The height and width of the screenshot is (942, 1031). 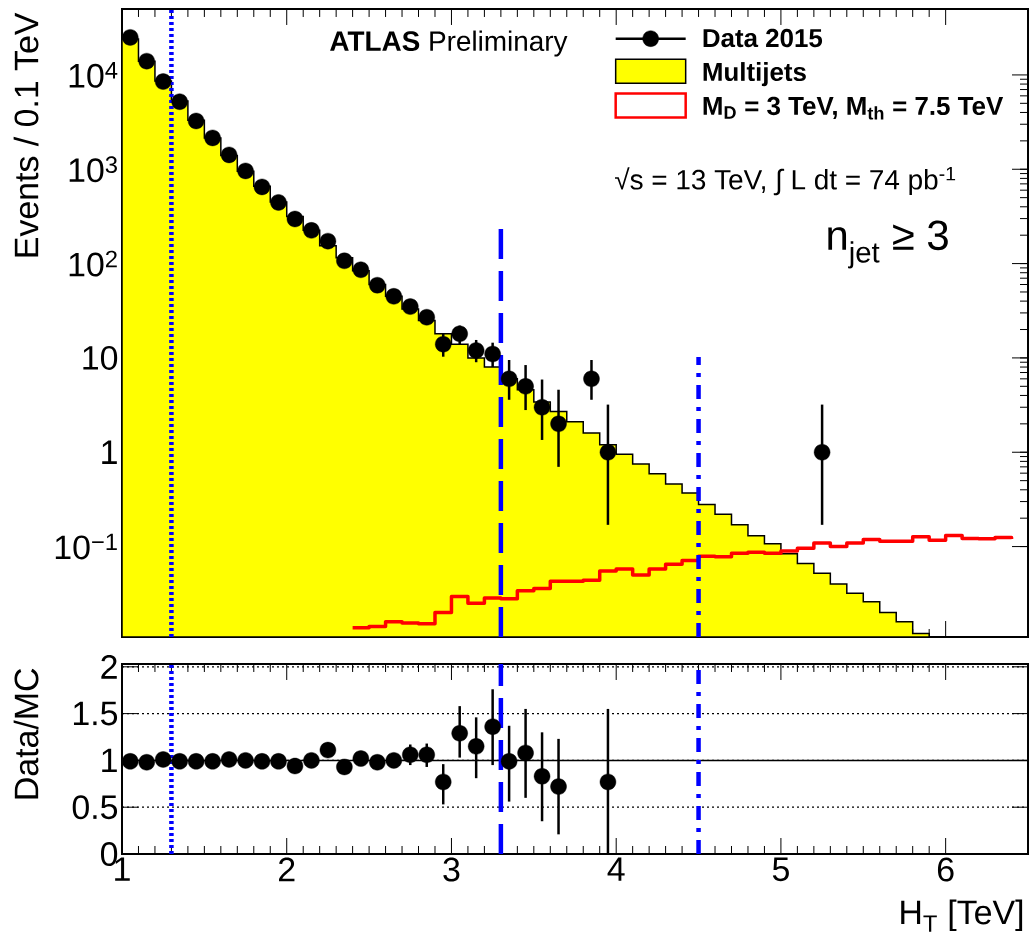 I want to click on x-tick-label: 2, so click(x=287, y=869).